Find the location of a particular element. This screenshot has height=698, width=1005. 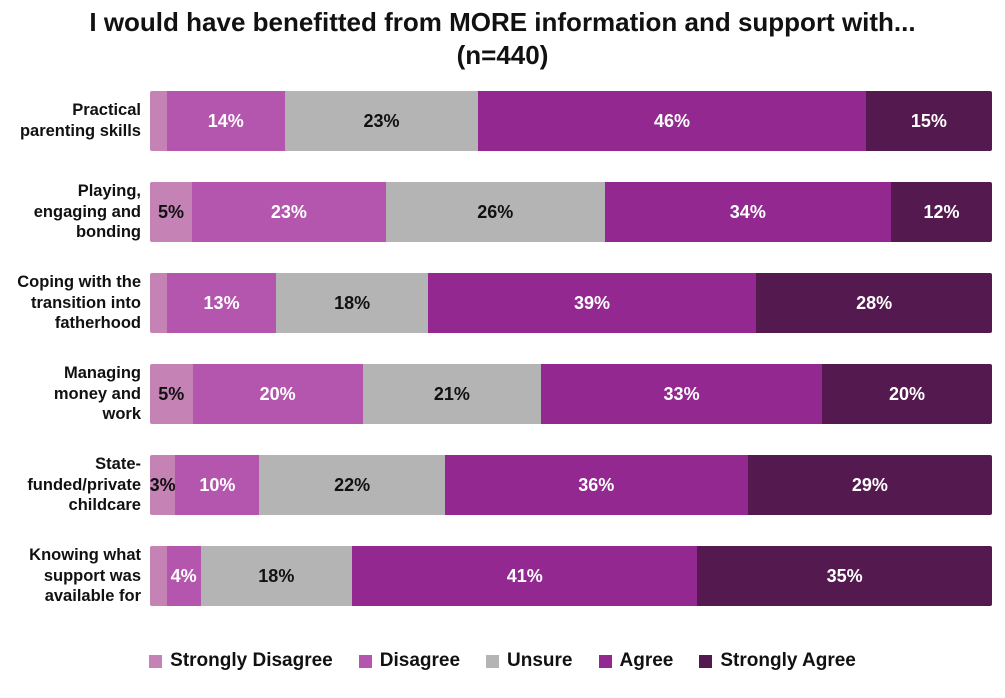

category-label: Knowing what support was available for is located at coordinates (85, 576).